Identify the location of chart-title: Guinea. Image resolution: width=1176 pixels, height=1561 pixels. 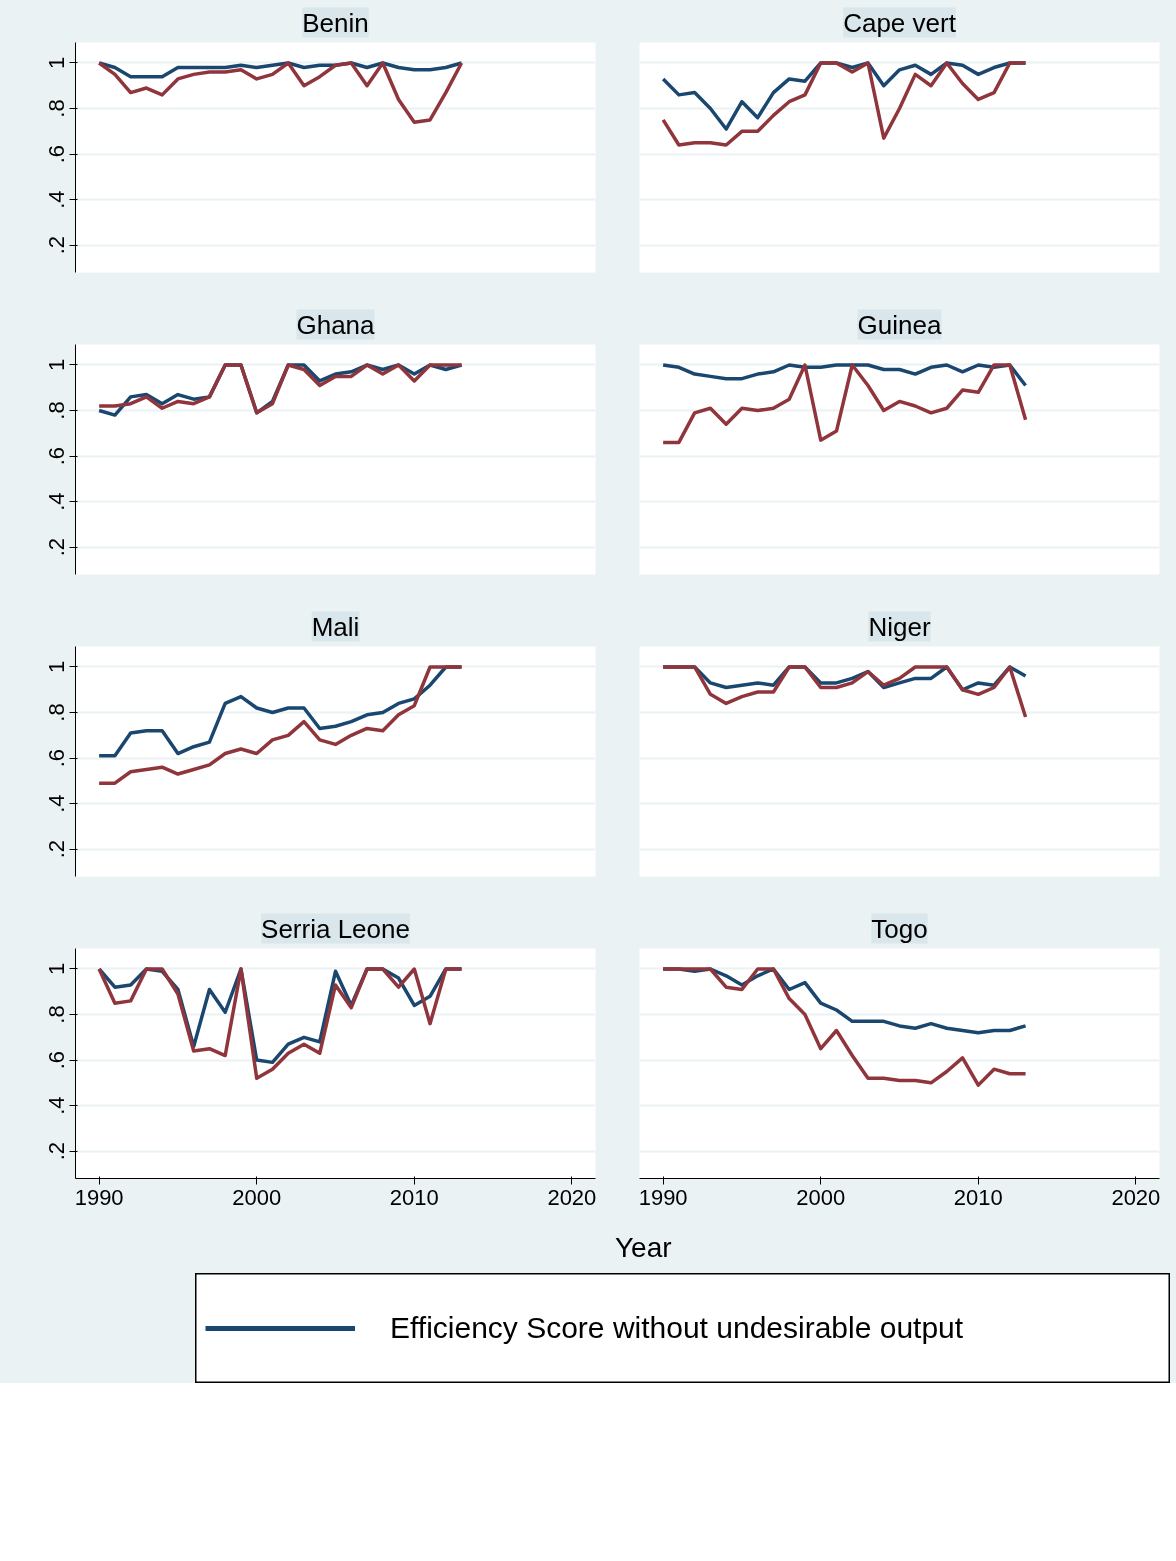
(899, 324).